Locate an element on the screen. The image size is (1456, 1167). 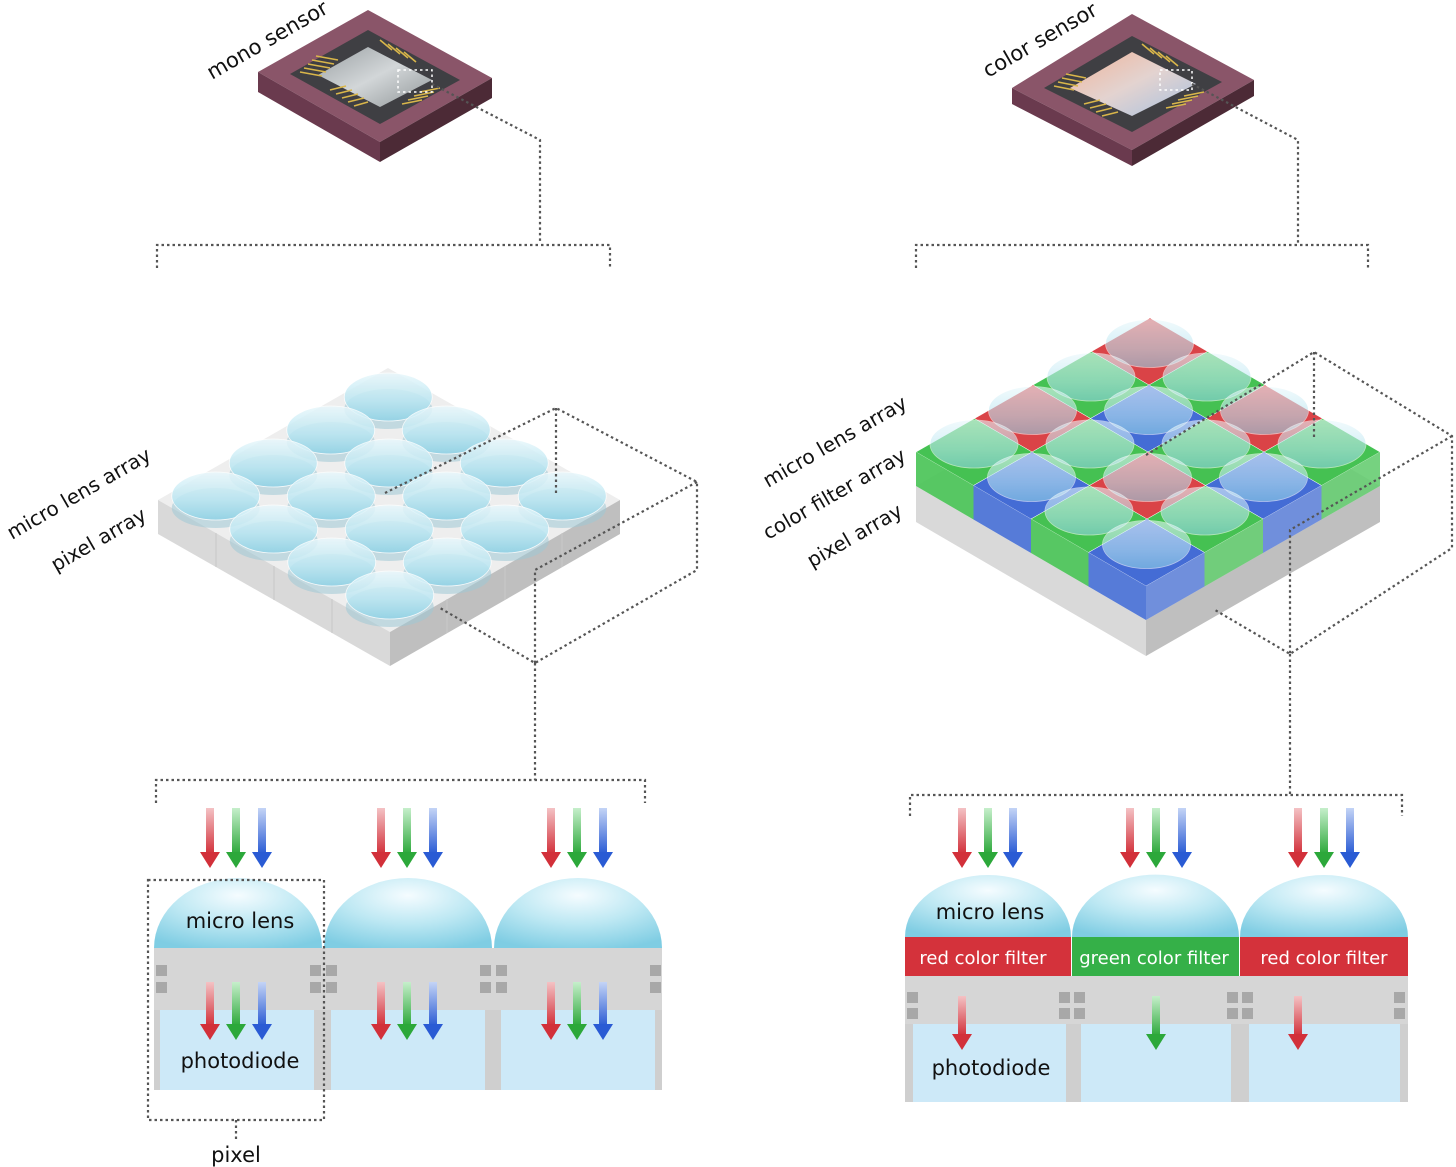
color-light-arrows is located at coordinates (1156, 929).